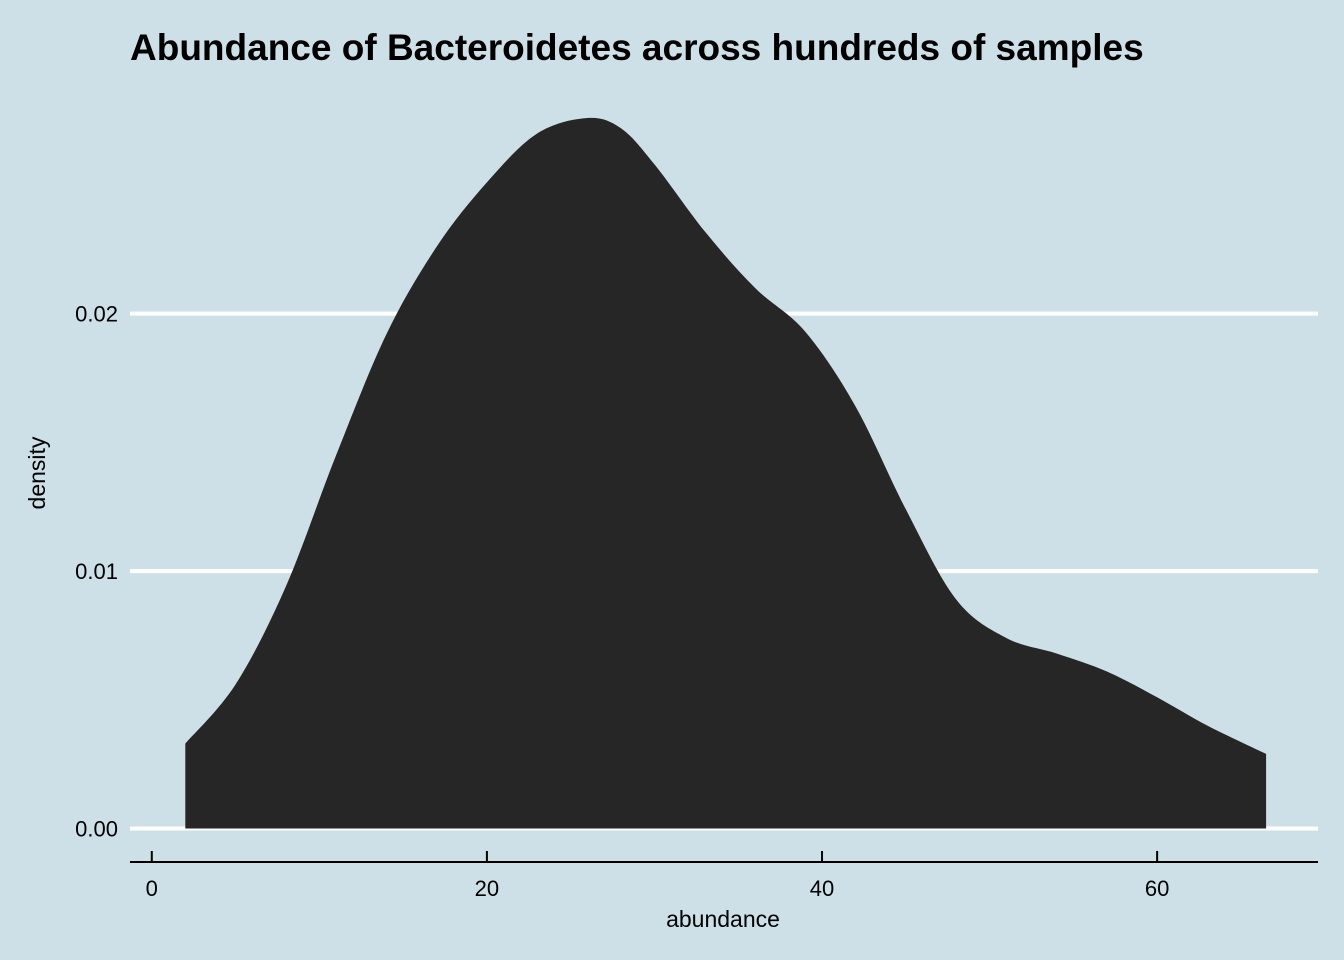 Image resolution: width=1344 pixels, height=960 pixels. Describe the element at coordinates (723, 919) in the screenshot. I see `x-axis-title: abundance` at that location.